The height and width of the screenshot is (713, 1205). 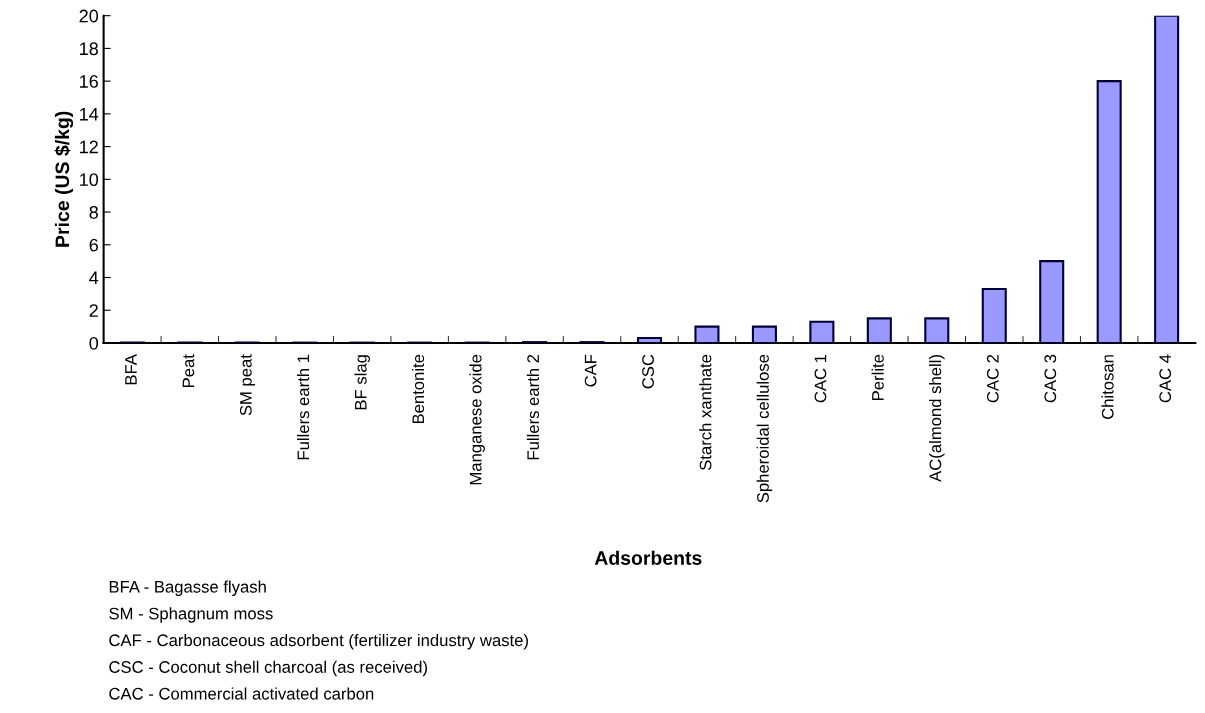 What do you see at coordinates (1107, 387) in the screenshot?
I see `x-tick-label: Chitosan` at bounding box center [1107, 387].